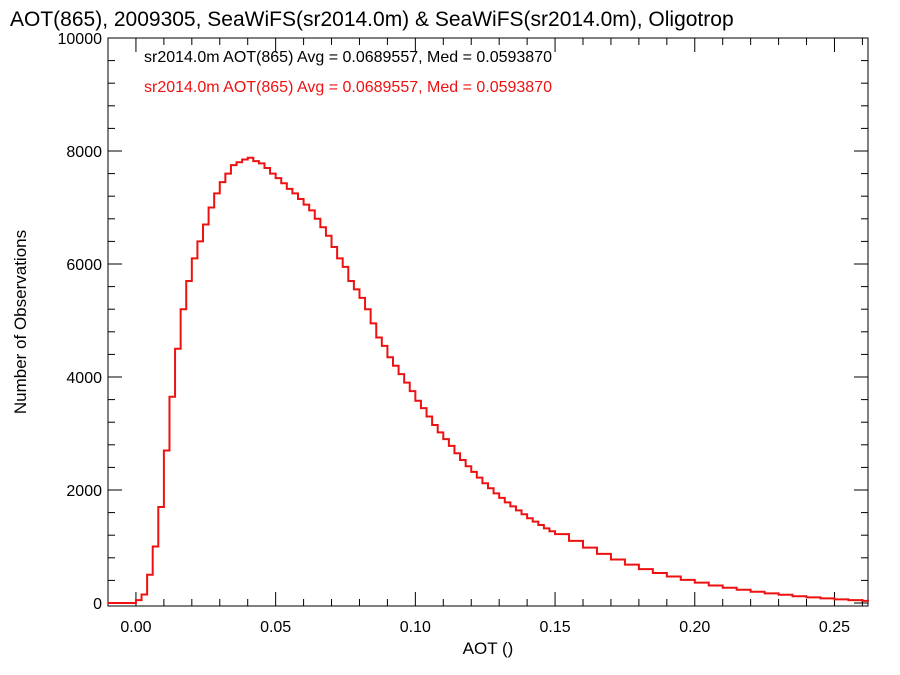 This screenshot has height=675, width=900. I want to click on x-axis-label: AOT (), so click(488, 648).